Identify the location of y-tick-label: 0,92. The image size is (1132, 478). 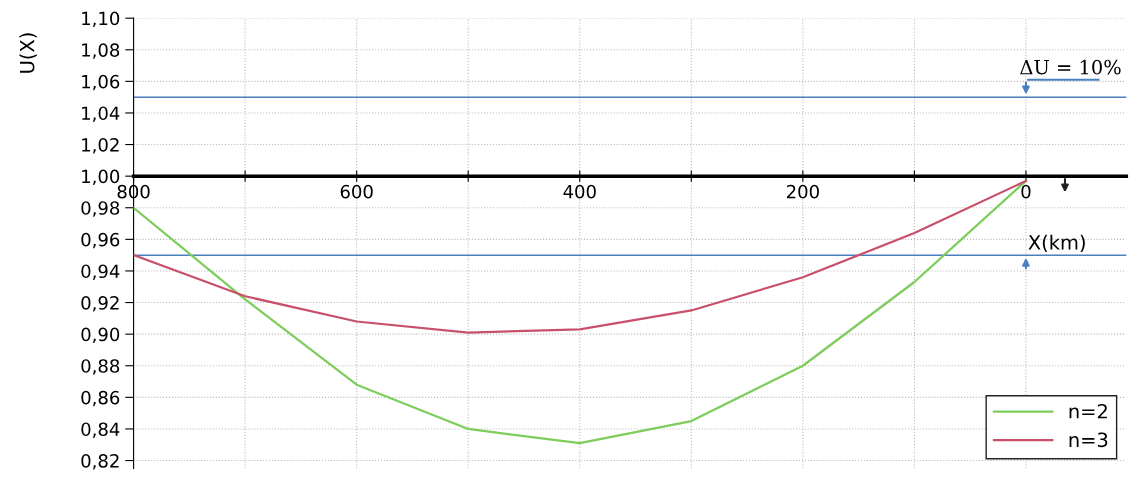
(100, 304).